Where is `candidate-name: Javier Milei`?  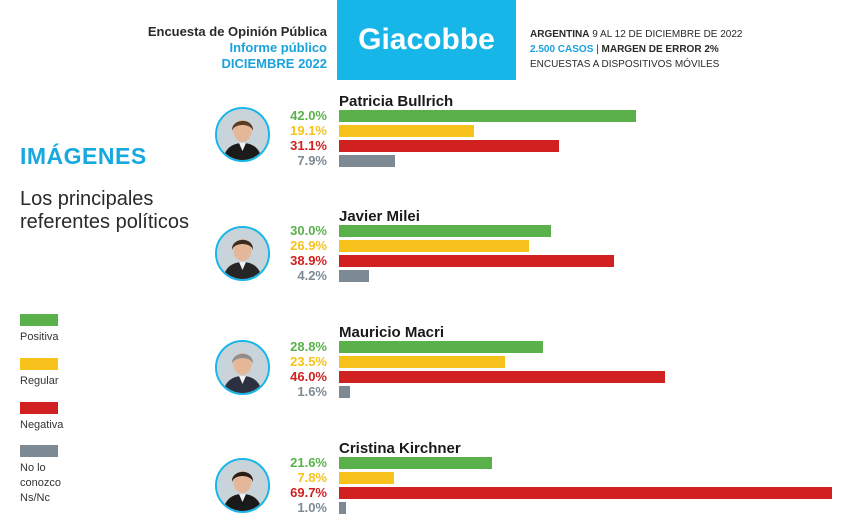
candidate-name: Javier Milei is located at coordinates (379, 216).